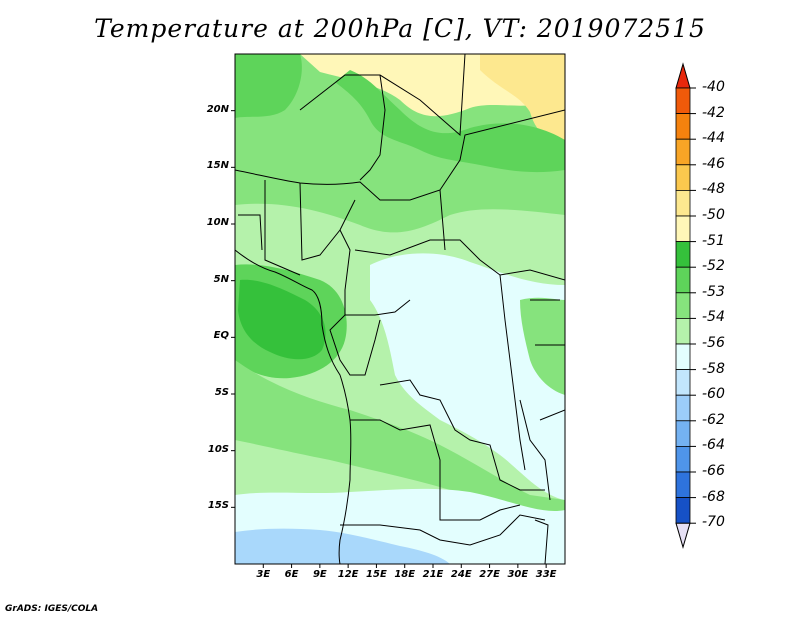 This screenshot has height=618, width=800. What do you see at coordinates (713, 522) in the screenshot?
I see `colorbar-label: -70` at bounding box center [713, 522].